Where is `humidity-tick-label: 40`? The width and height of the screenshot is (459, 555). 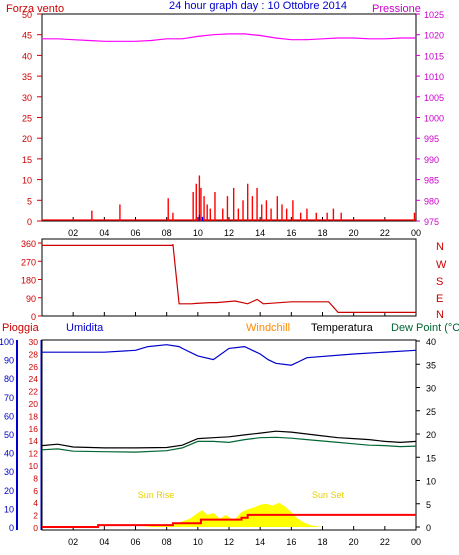 humidity-tick-label: 40 is located at coordinates (9, 454).